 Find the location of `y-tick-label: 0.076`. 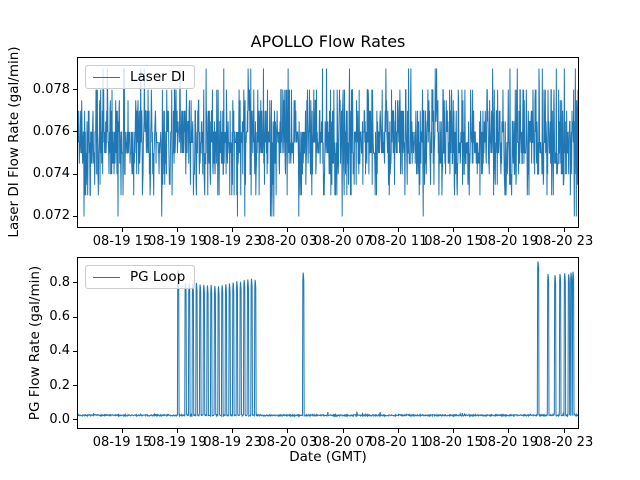

y-tick-label: 0.076 is located at coordinates (51, 131).